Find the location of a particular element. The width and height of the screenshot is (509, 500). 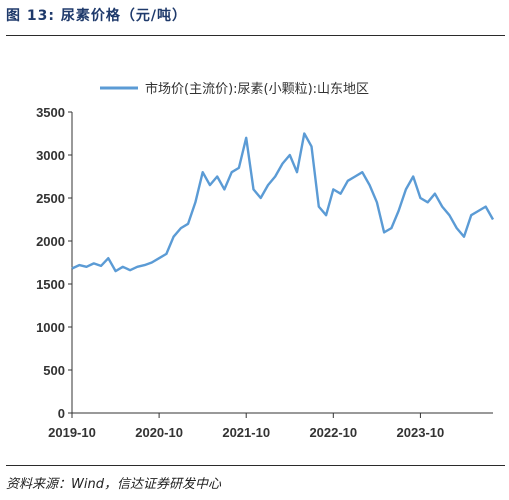

y-tick-label: 2500 is located at coordinates (50, 198).